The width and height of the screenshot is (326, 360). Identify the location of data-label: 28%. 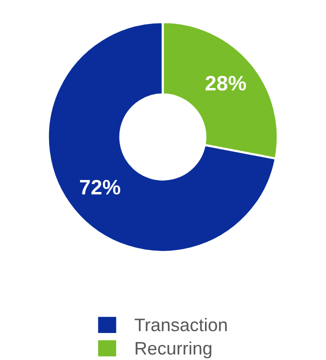
(226, 83).